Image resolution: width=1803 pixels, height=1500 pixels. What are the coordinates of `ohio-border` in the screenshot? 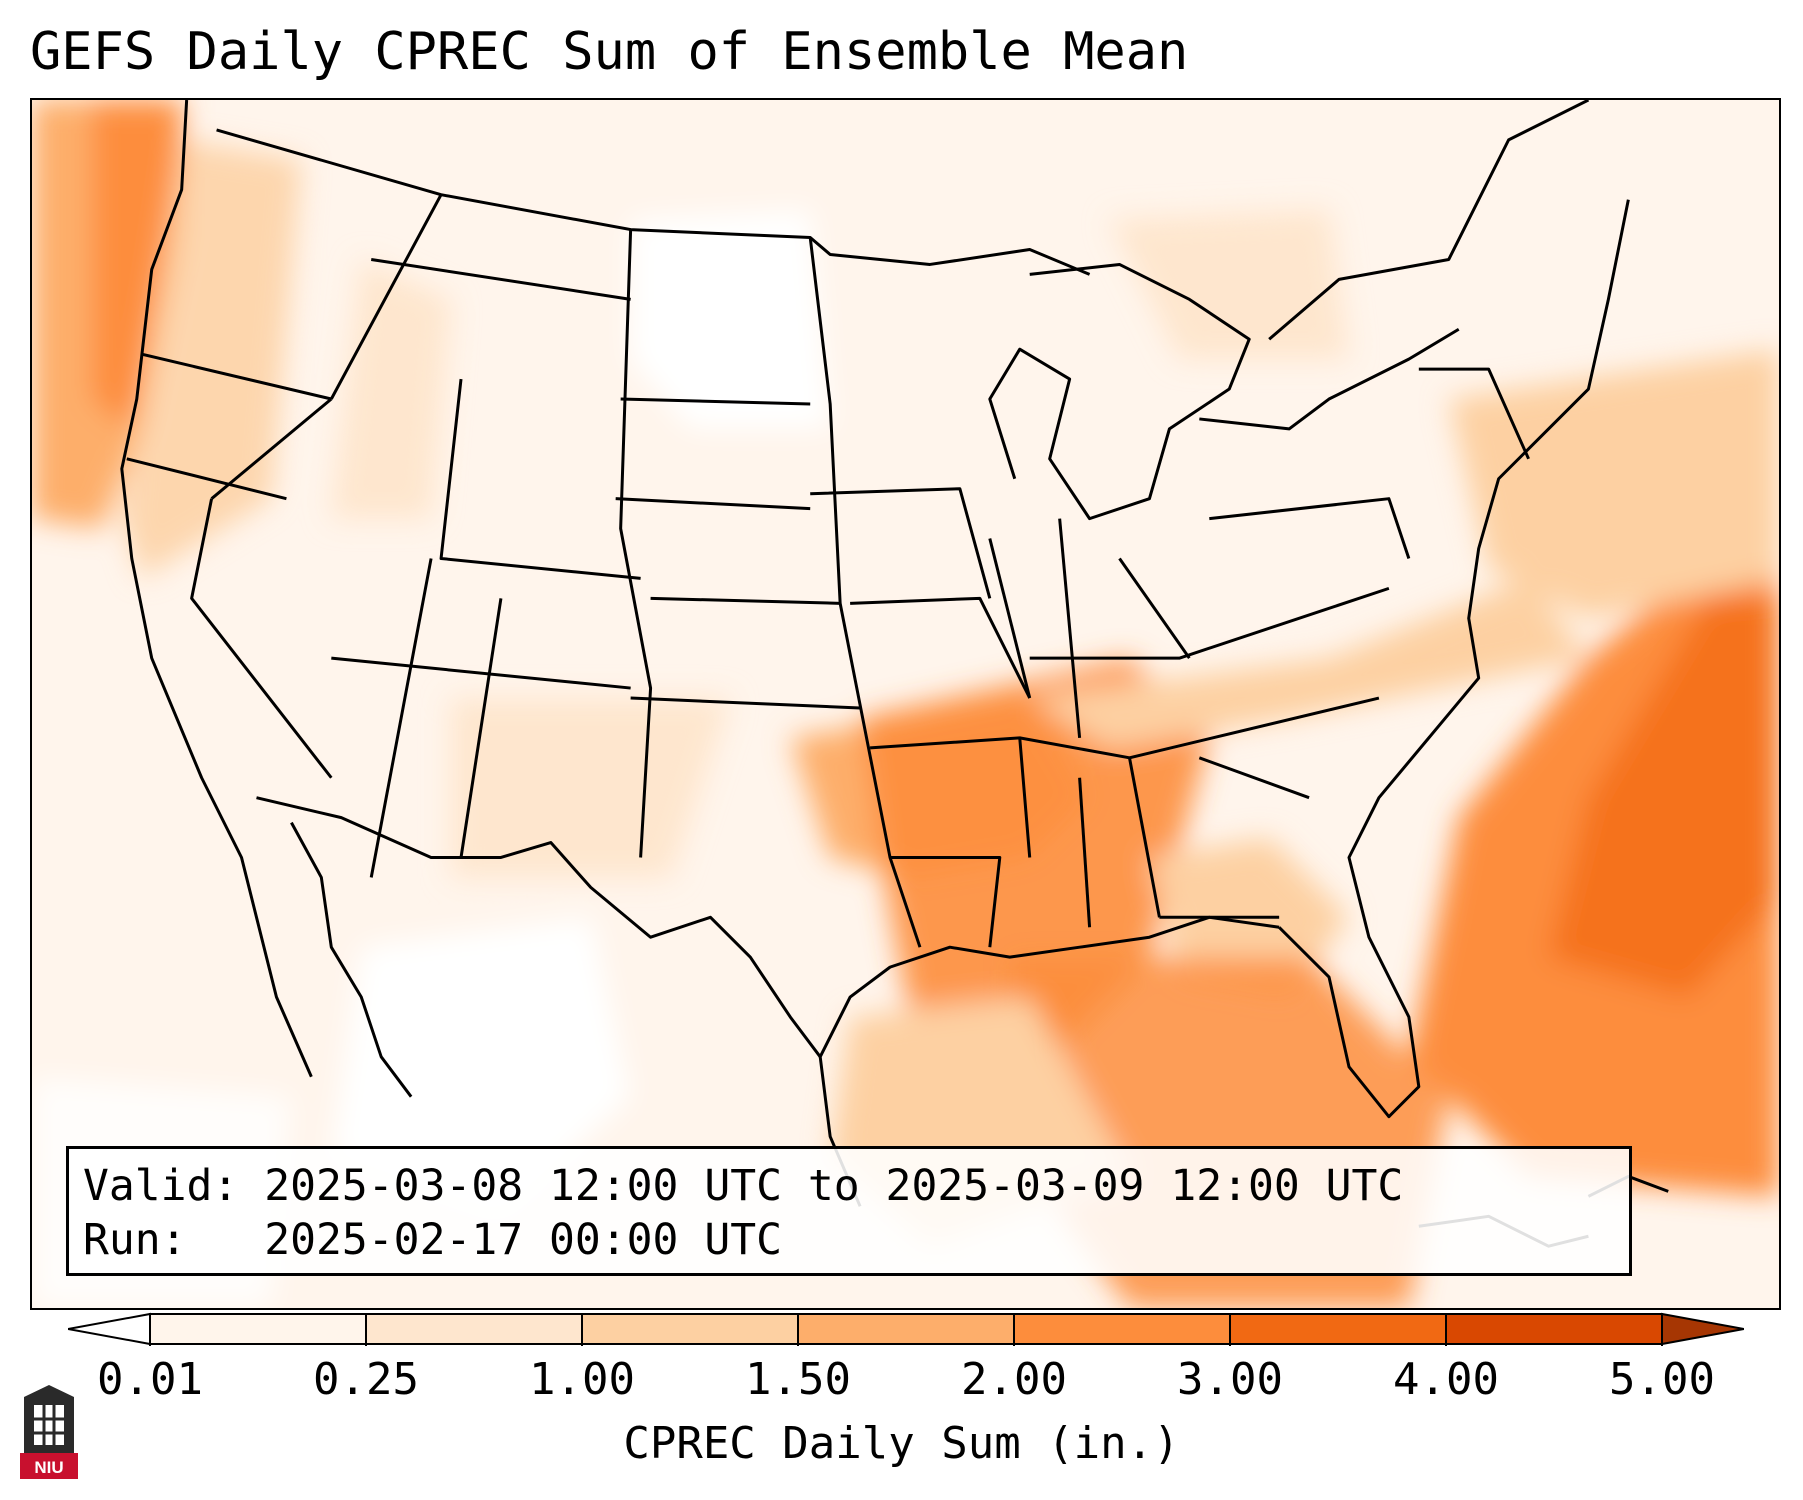 It's located at (1154, 608).